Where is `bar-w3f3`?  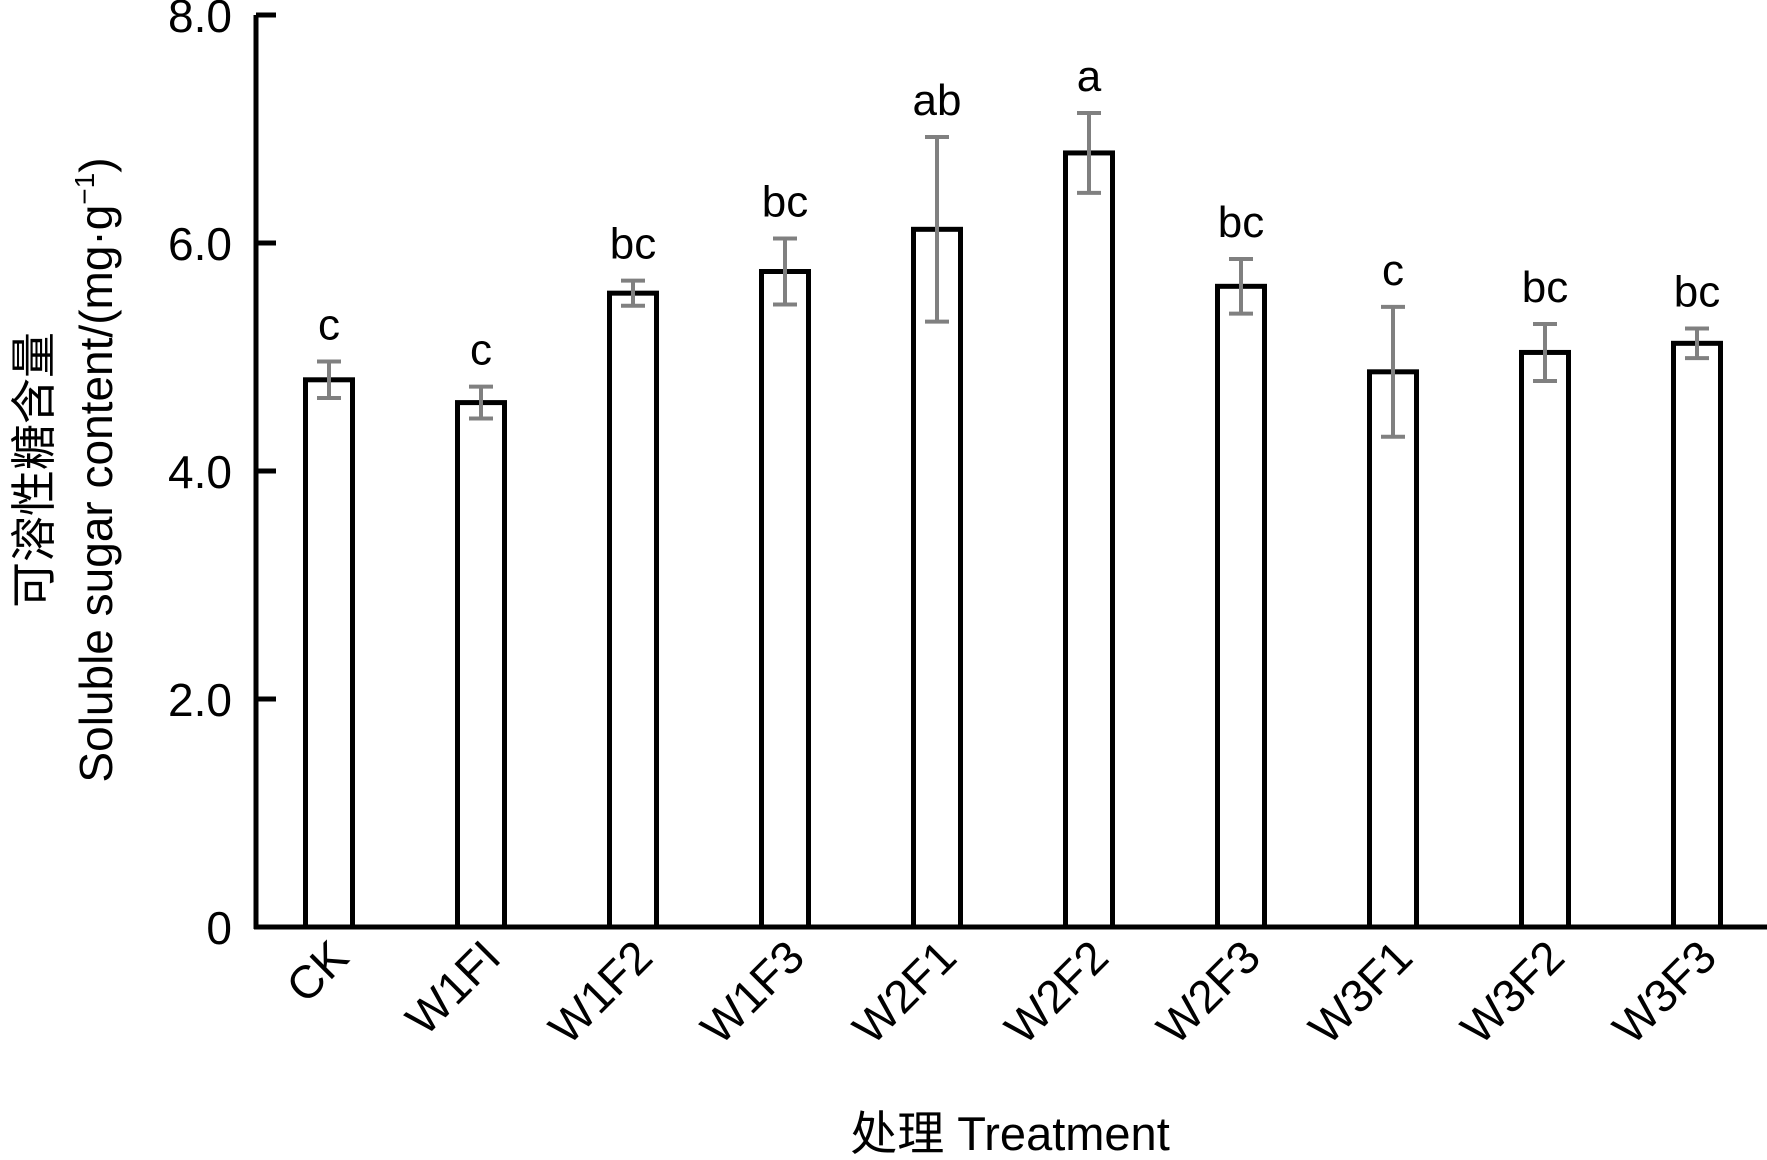
bar-w3f3 is located at coordinates (1697, 635).